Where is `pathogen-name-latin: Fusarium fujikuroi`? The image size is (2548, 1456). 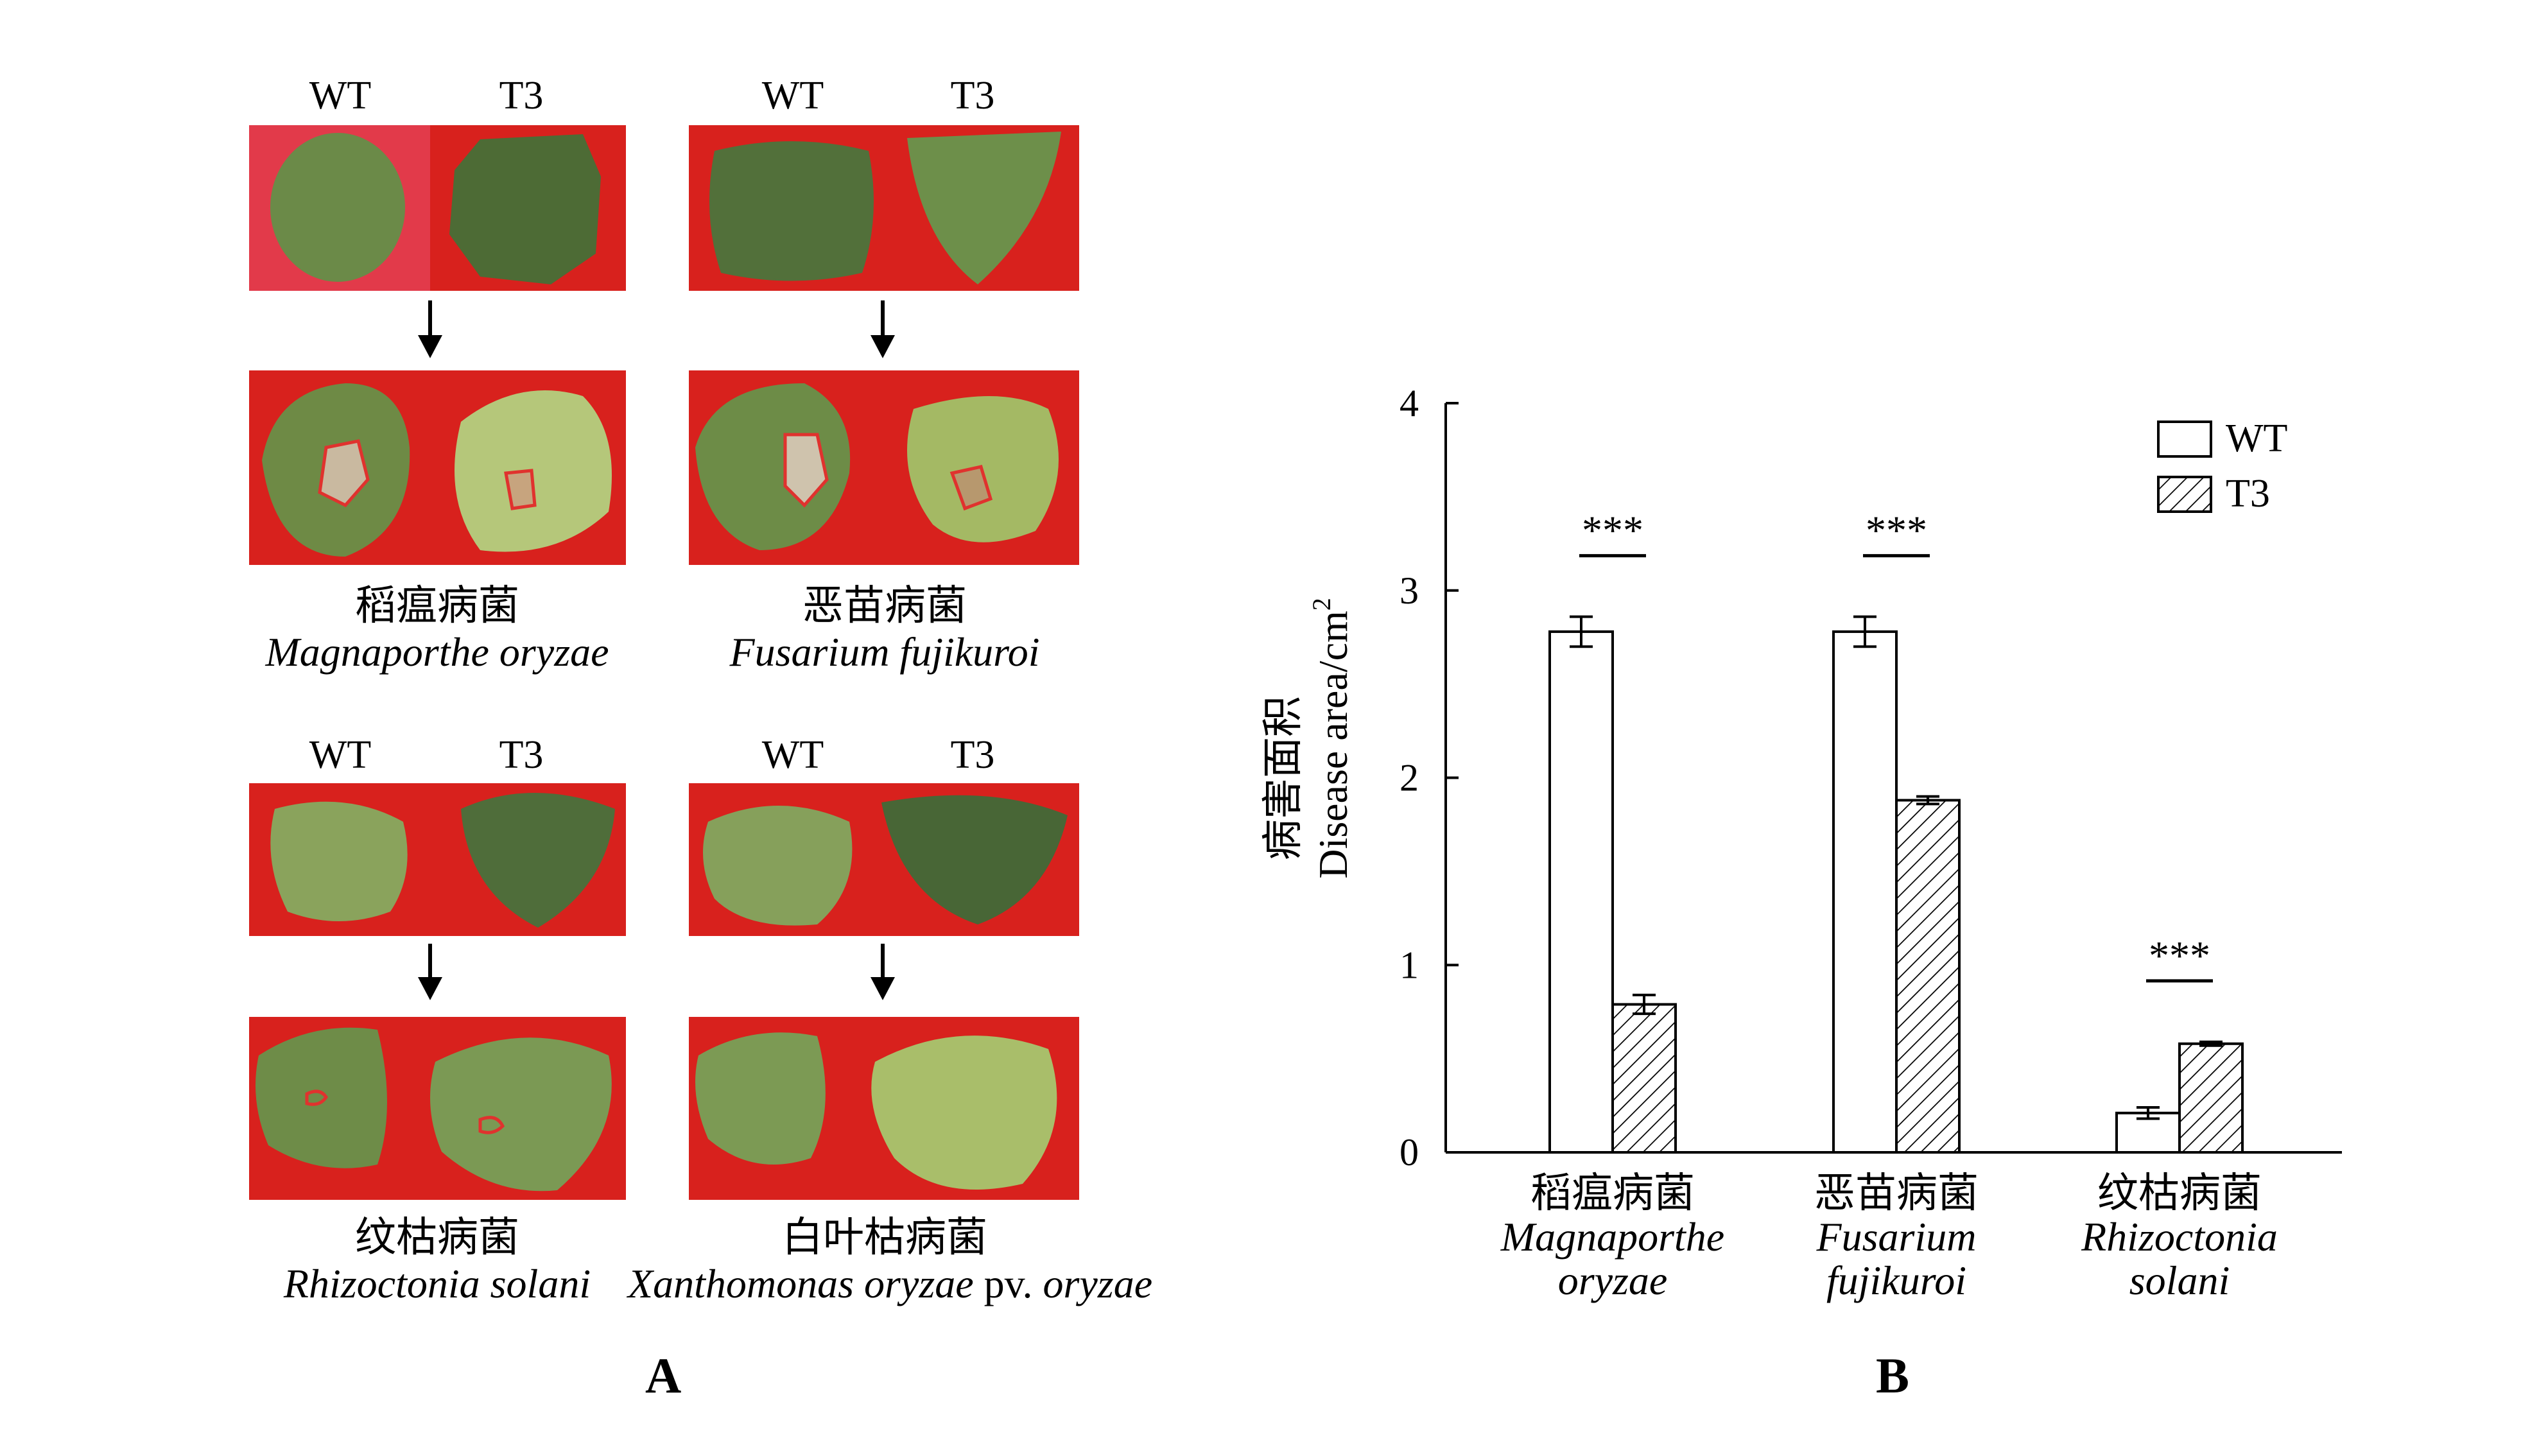 pathogen-name-latin: Fusarium fujikuroi is located at coordinates (884, 651).